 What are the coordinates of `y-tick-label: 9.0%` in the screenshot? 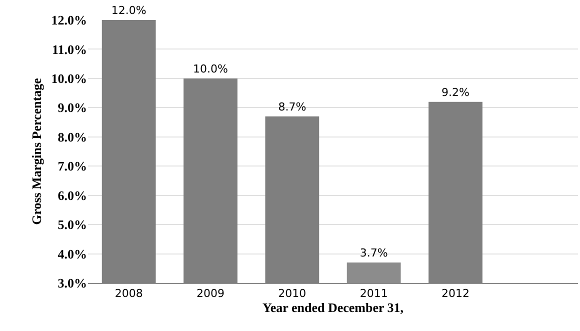 It's located at (72, 108).